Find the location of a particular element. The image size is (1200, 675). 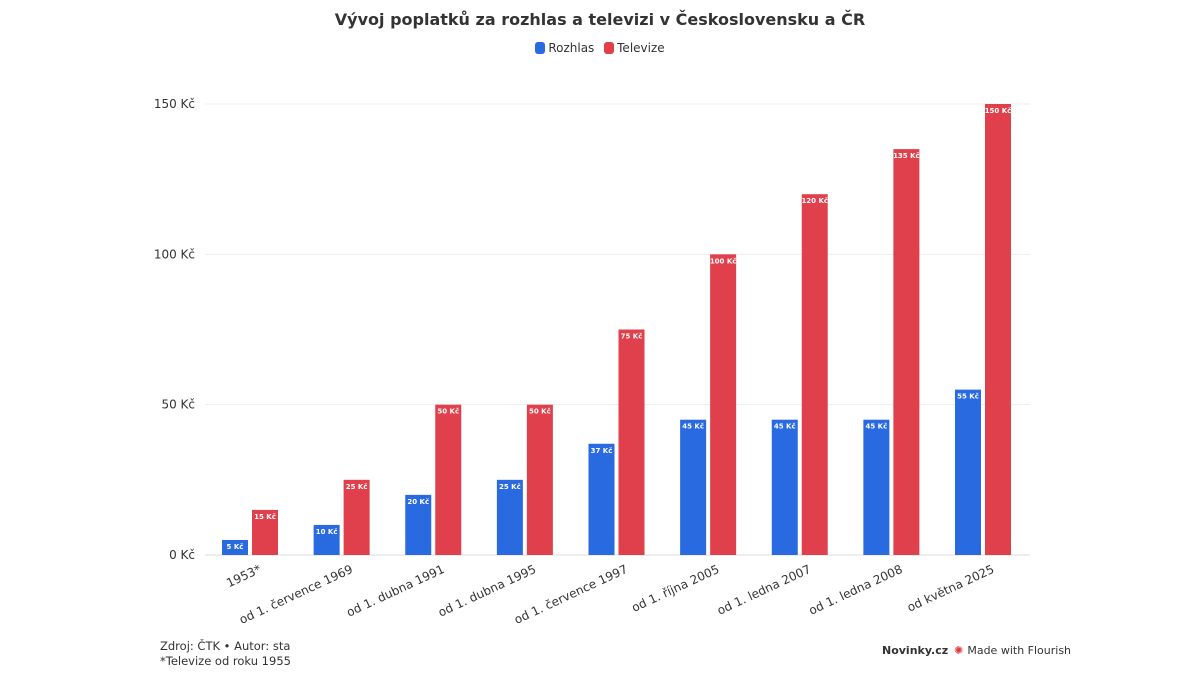

x-tick-label: od 1. ledna 2007 is located at coordinates (764, 590).